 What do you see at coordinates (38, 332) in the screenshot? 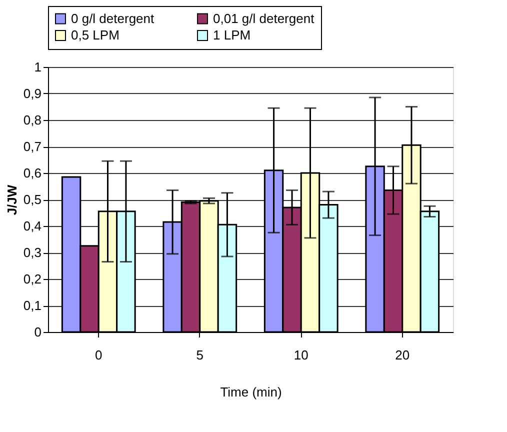
I see `y-tick-label: 0` at bounding box center [38, 332].